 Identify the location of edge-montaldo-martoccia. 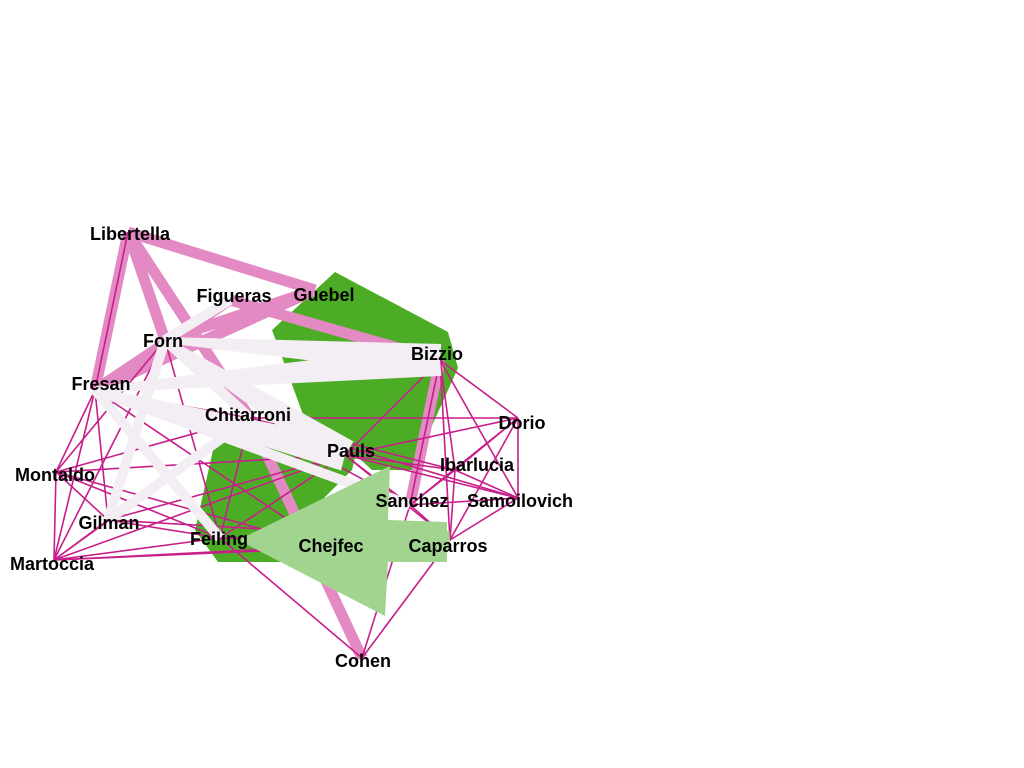
(55, 516).